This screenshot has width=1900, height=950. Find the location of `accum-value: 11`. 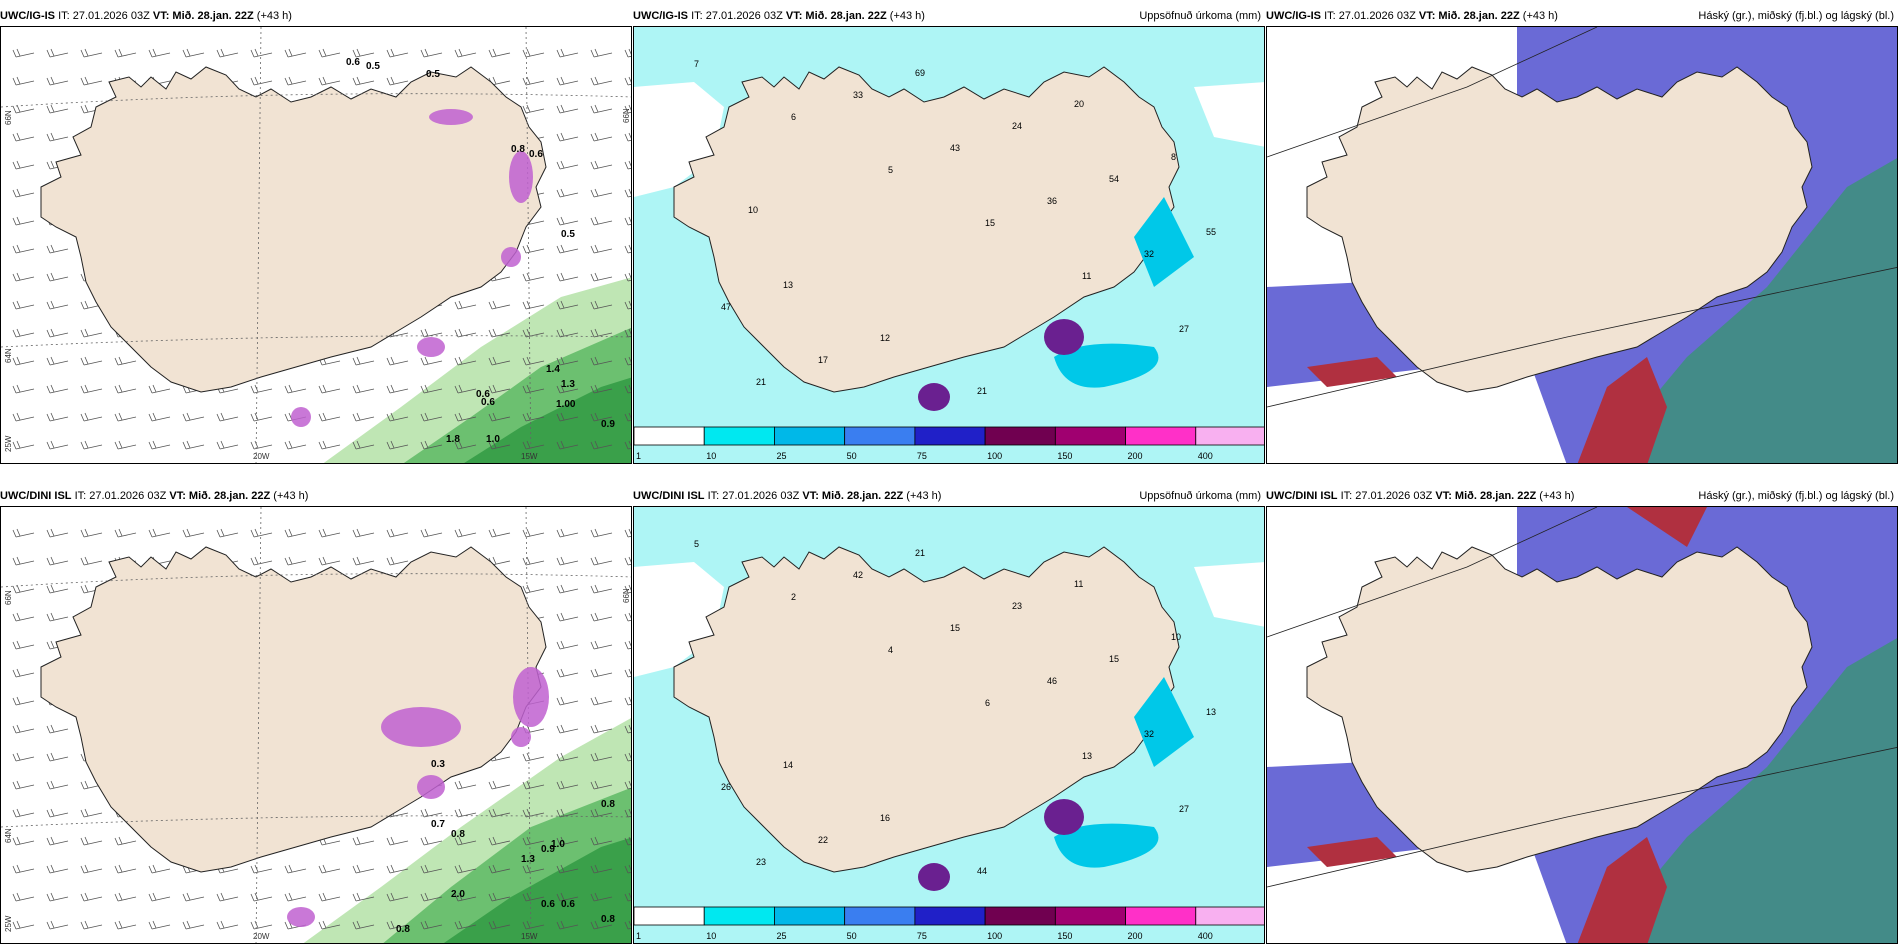

accum-value: 11 is located at coordinates (1078, 584).